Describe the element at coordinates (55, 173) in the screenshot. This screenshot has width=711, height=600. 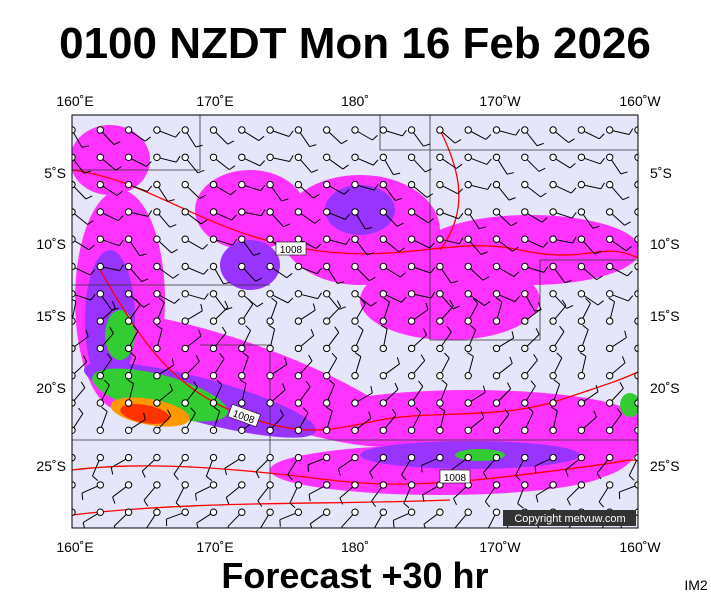
I see `lat-label: 5˚S` at that location.